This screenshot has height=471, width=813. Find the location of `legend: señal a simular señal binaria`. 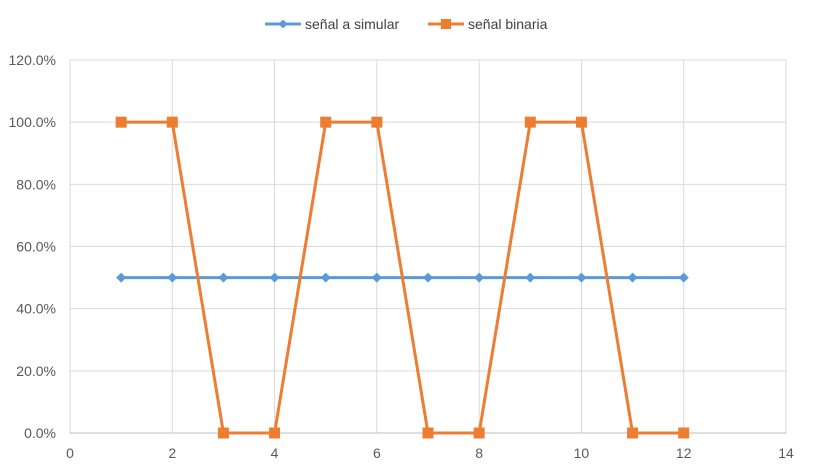

legend: señal a simular señal binaria is located at coordinates (406, 24).